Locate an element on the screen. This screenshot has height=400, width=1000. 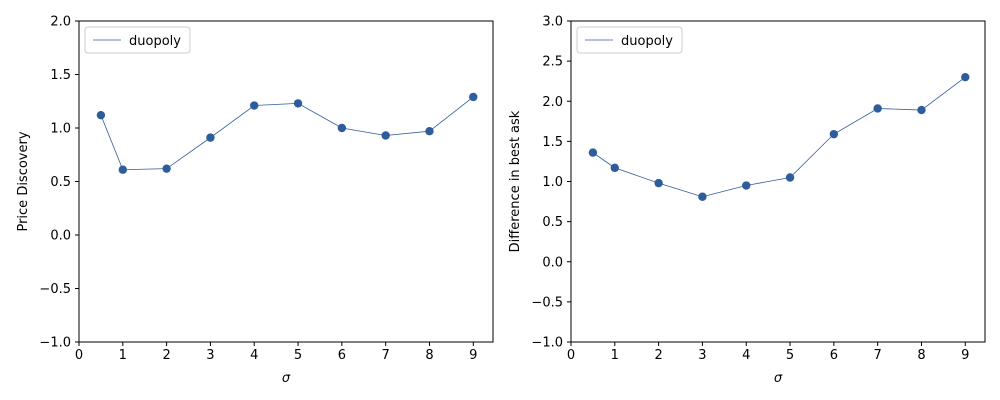
y-tick-label: 3.0 is located at coordinates (552, 22).